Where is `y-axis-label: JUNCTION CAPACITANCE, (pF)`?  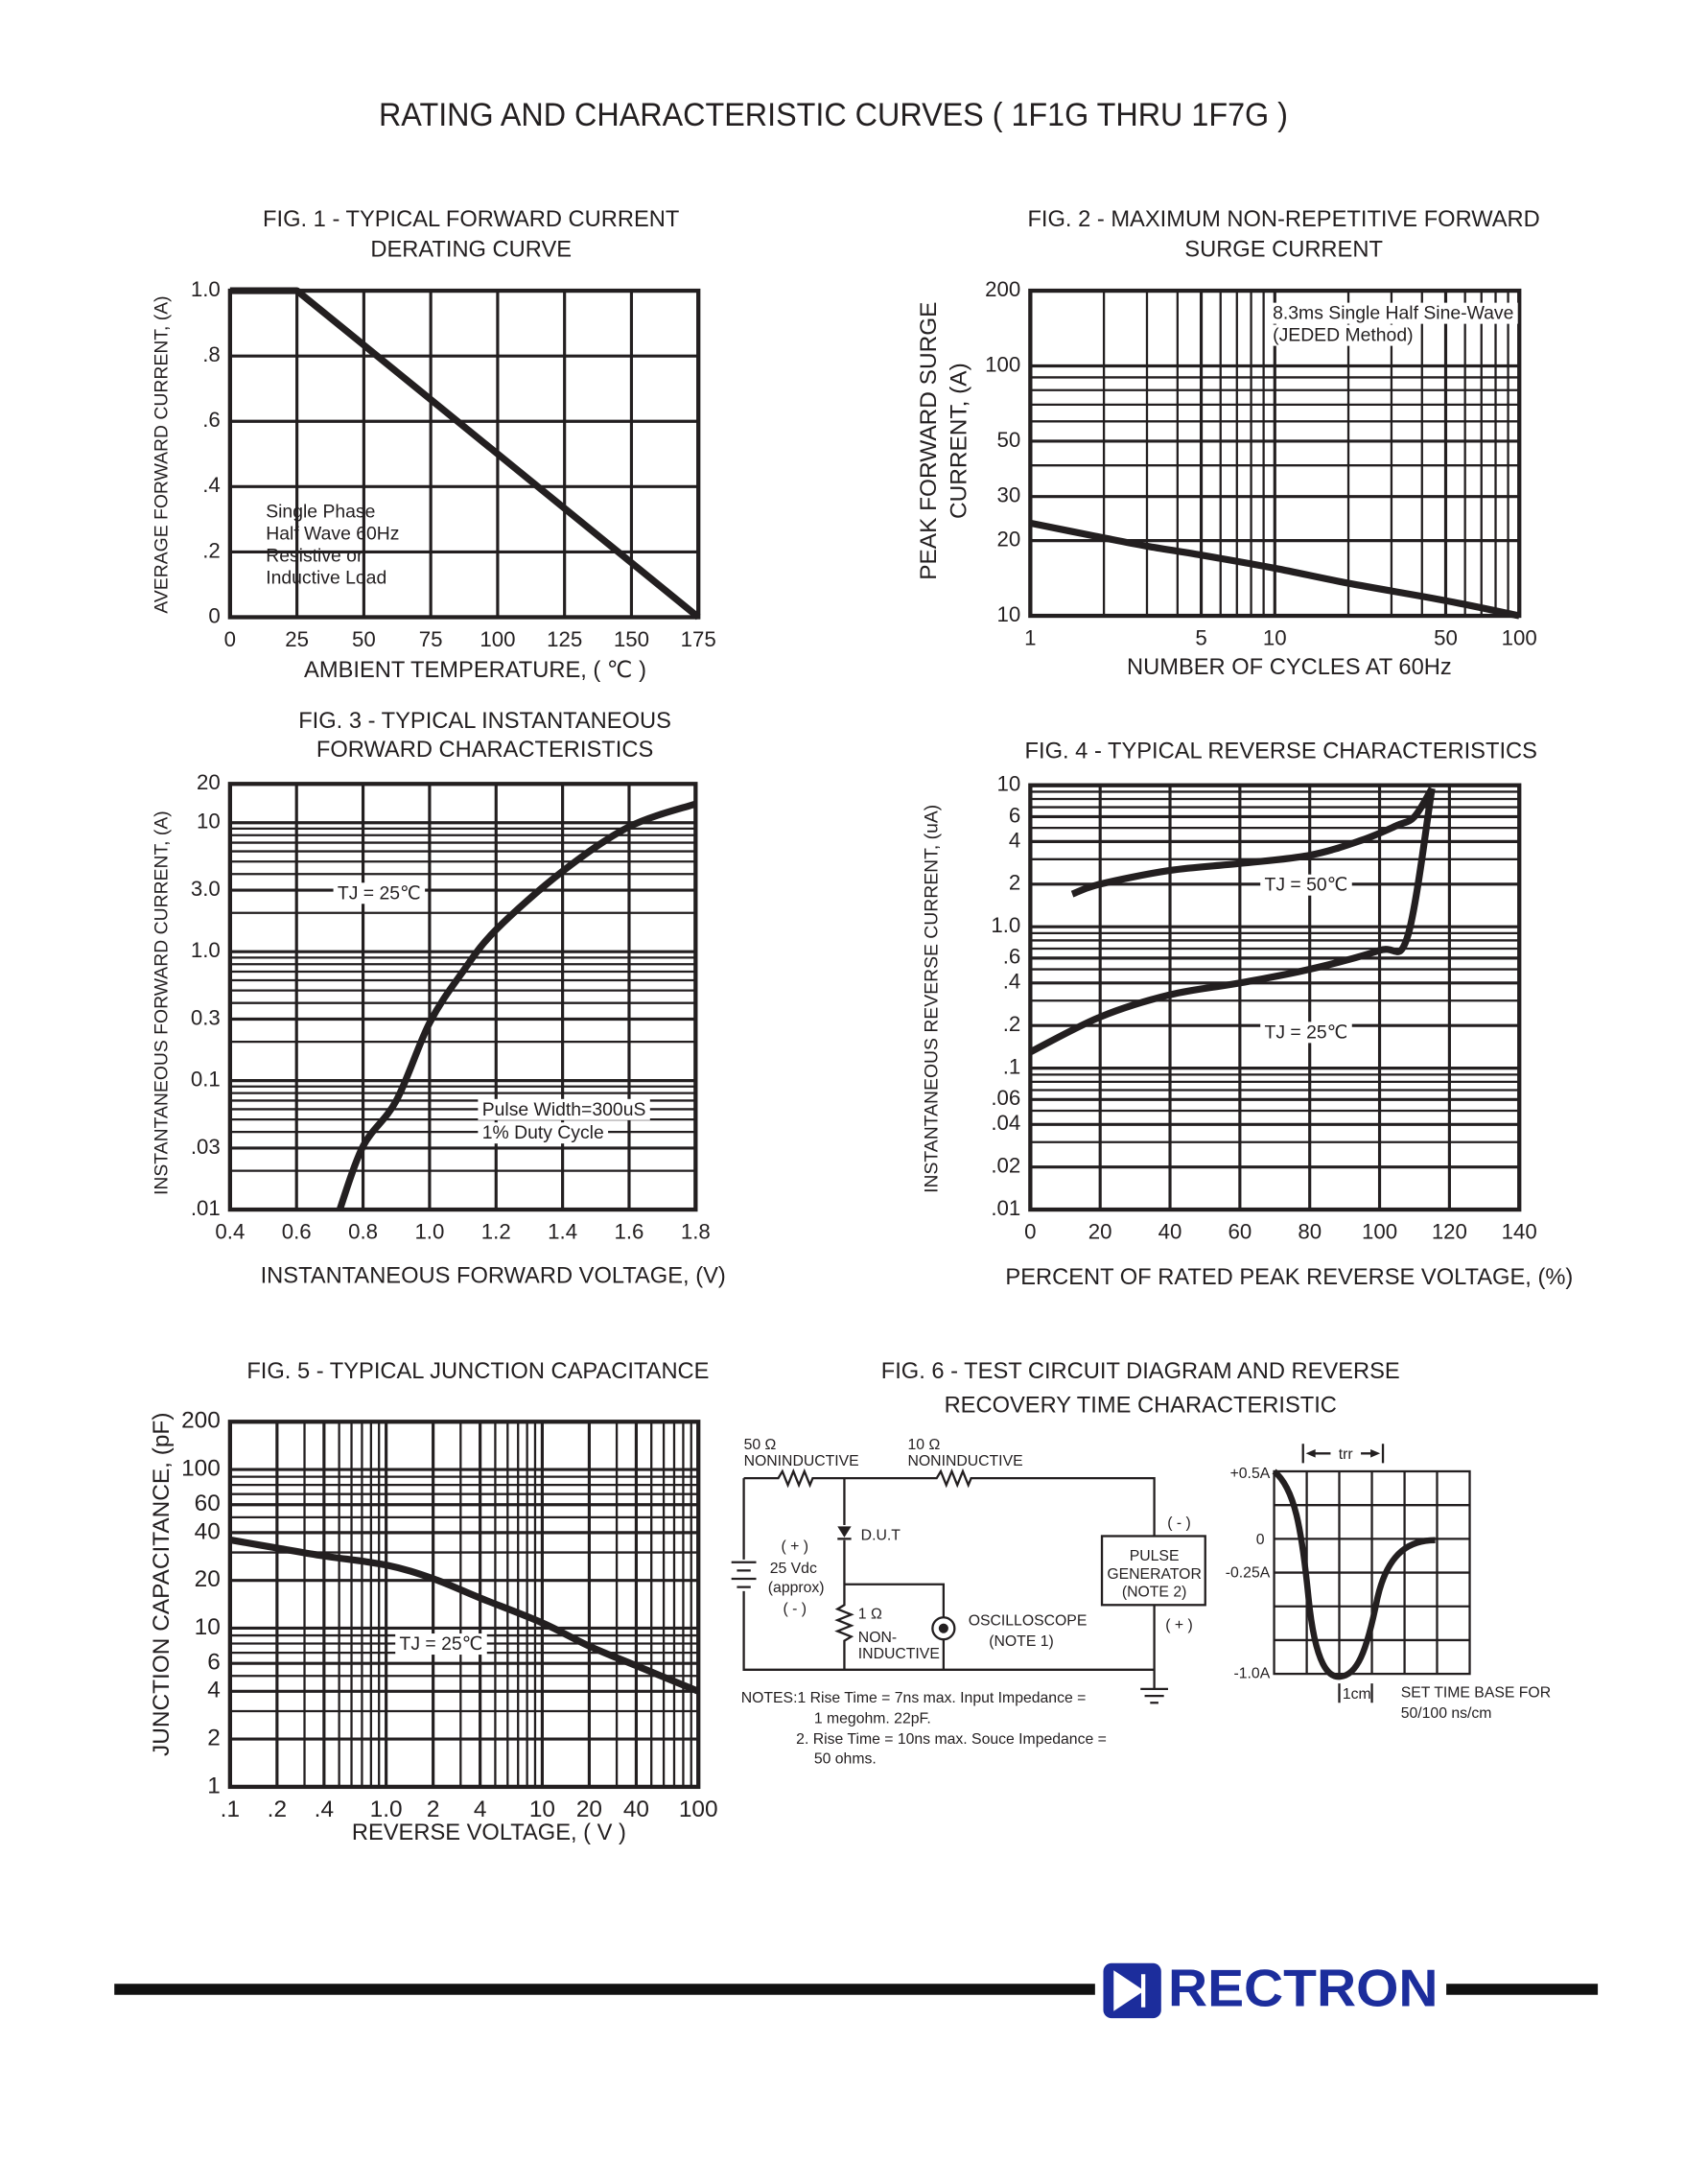
y-axis-label: JUNCTION CAPACITANCE, (pF) is located at coordinates (162, 1584).